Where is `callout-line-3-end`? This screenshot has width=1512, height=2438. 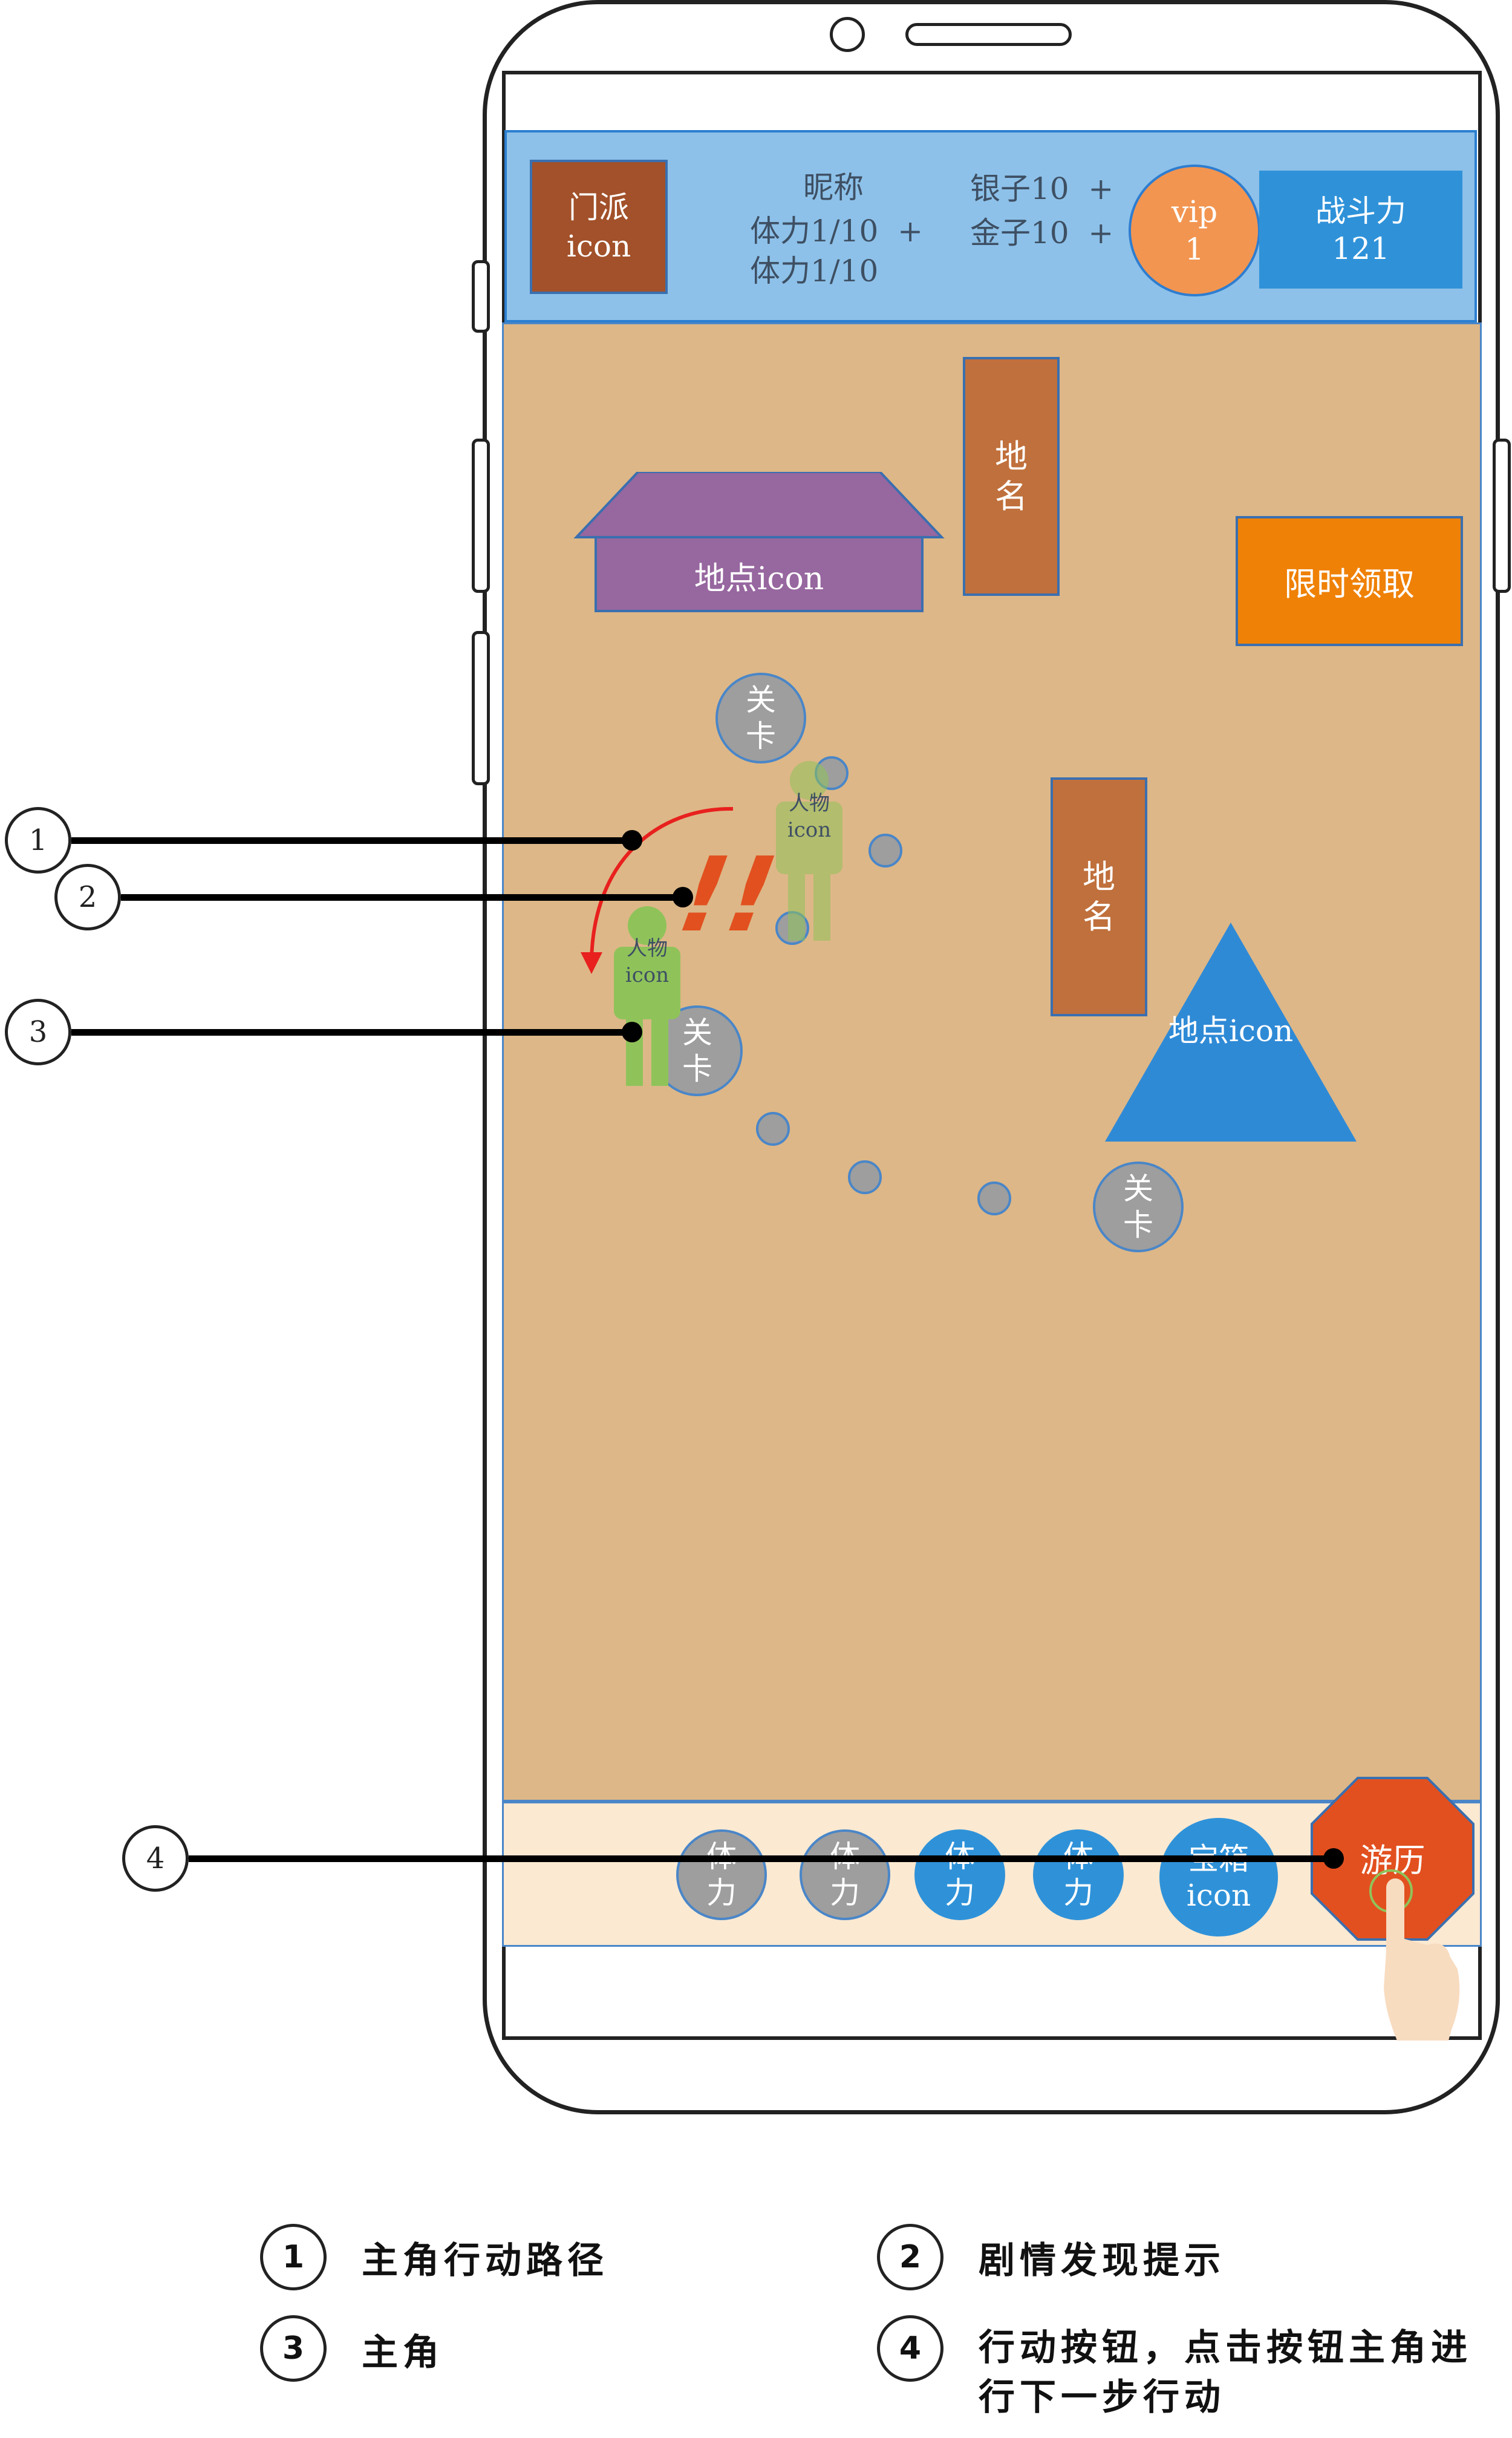
callout-line-3-end is located at coordinates (632, 1032).